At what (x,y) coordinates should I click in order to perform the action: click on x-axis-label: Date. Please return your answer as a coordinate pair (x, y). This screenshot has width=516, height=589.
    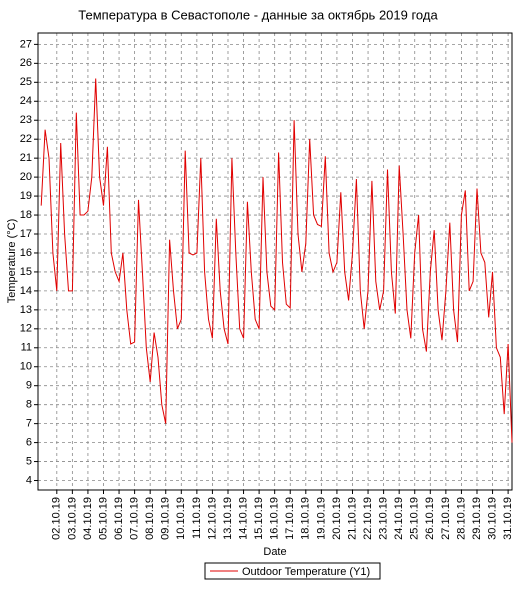
    Looking at the image, I should click on (274, 552).